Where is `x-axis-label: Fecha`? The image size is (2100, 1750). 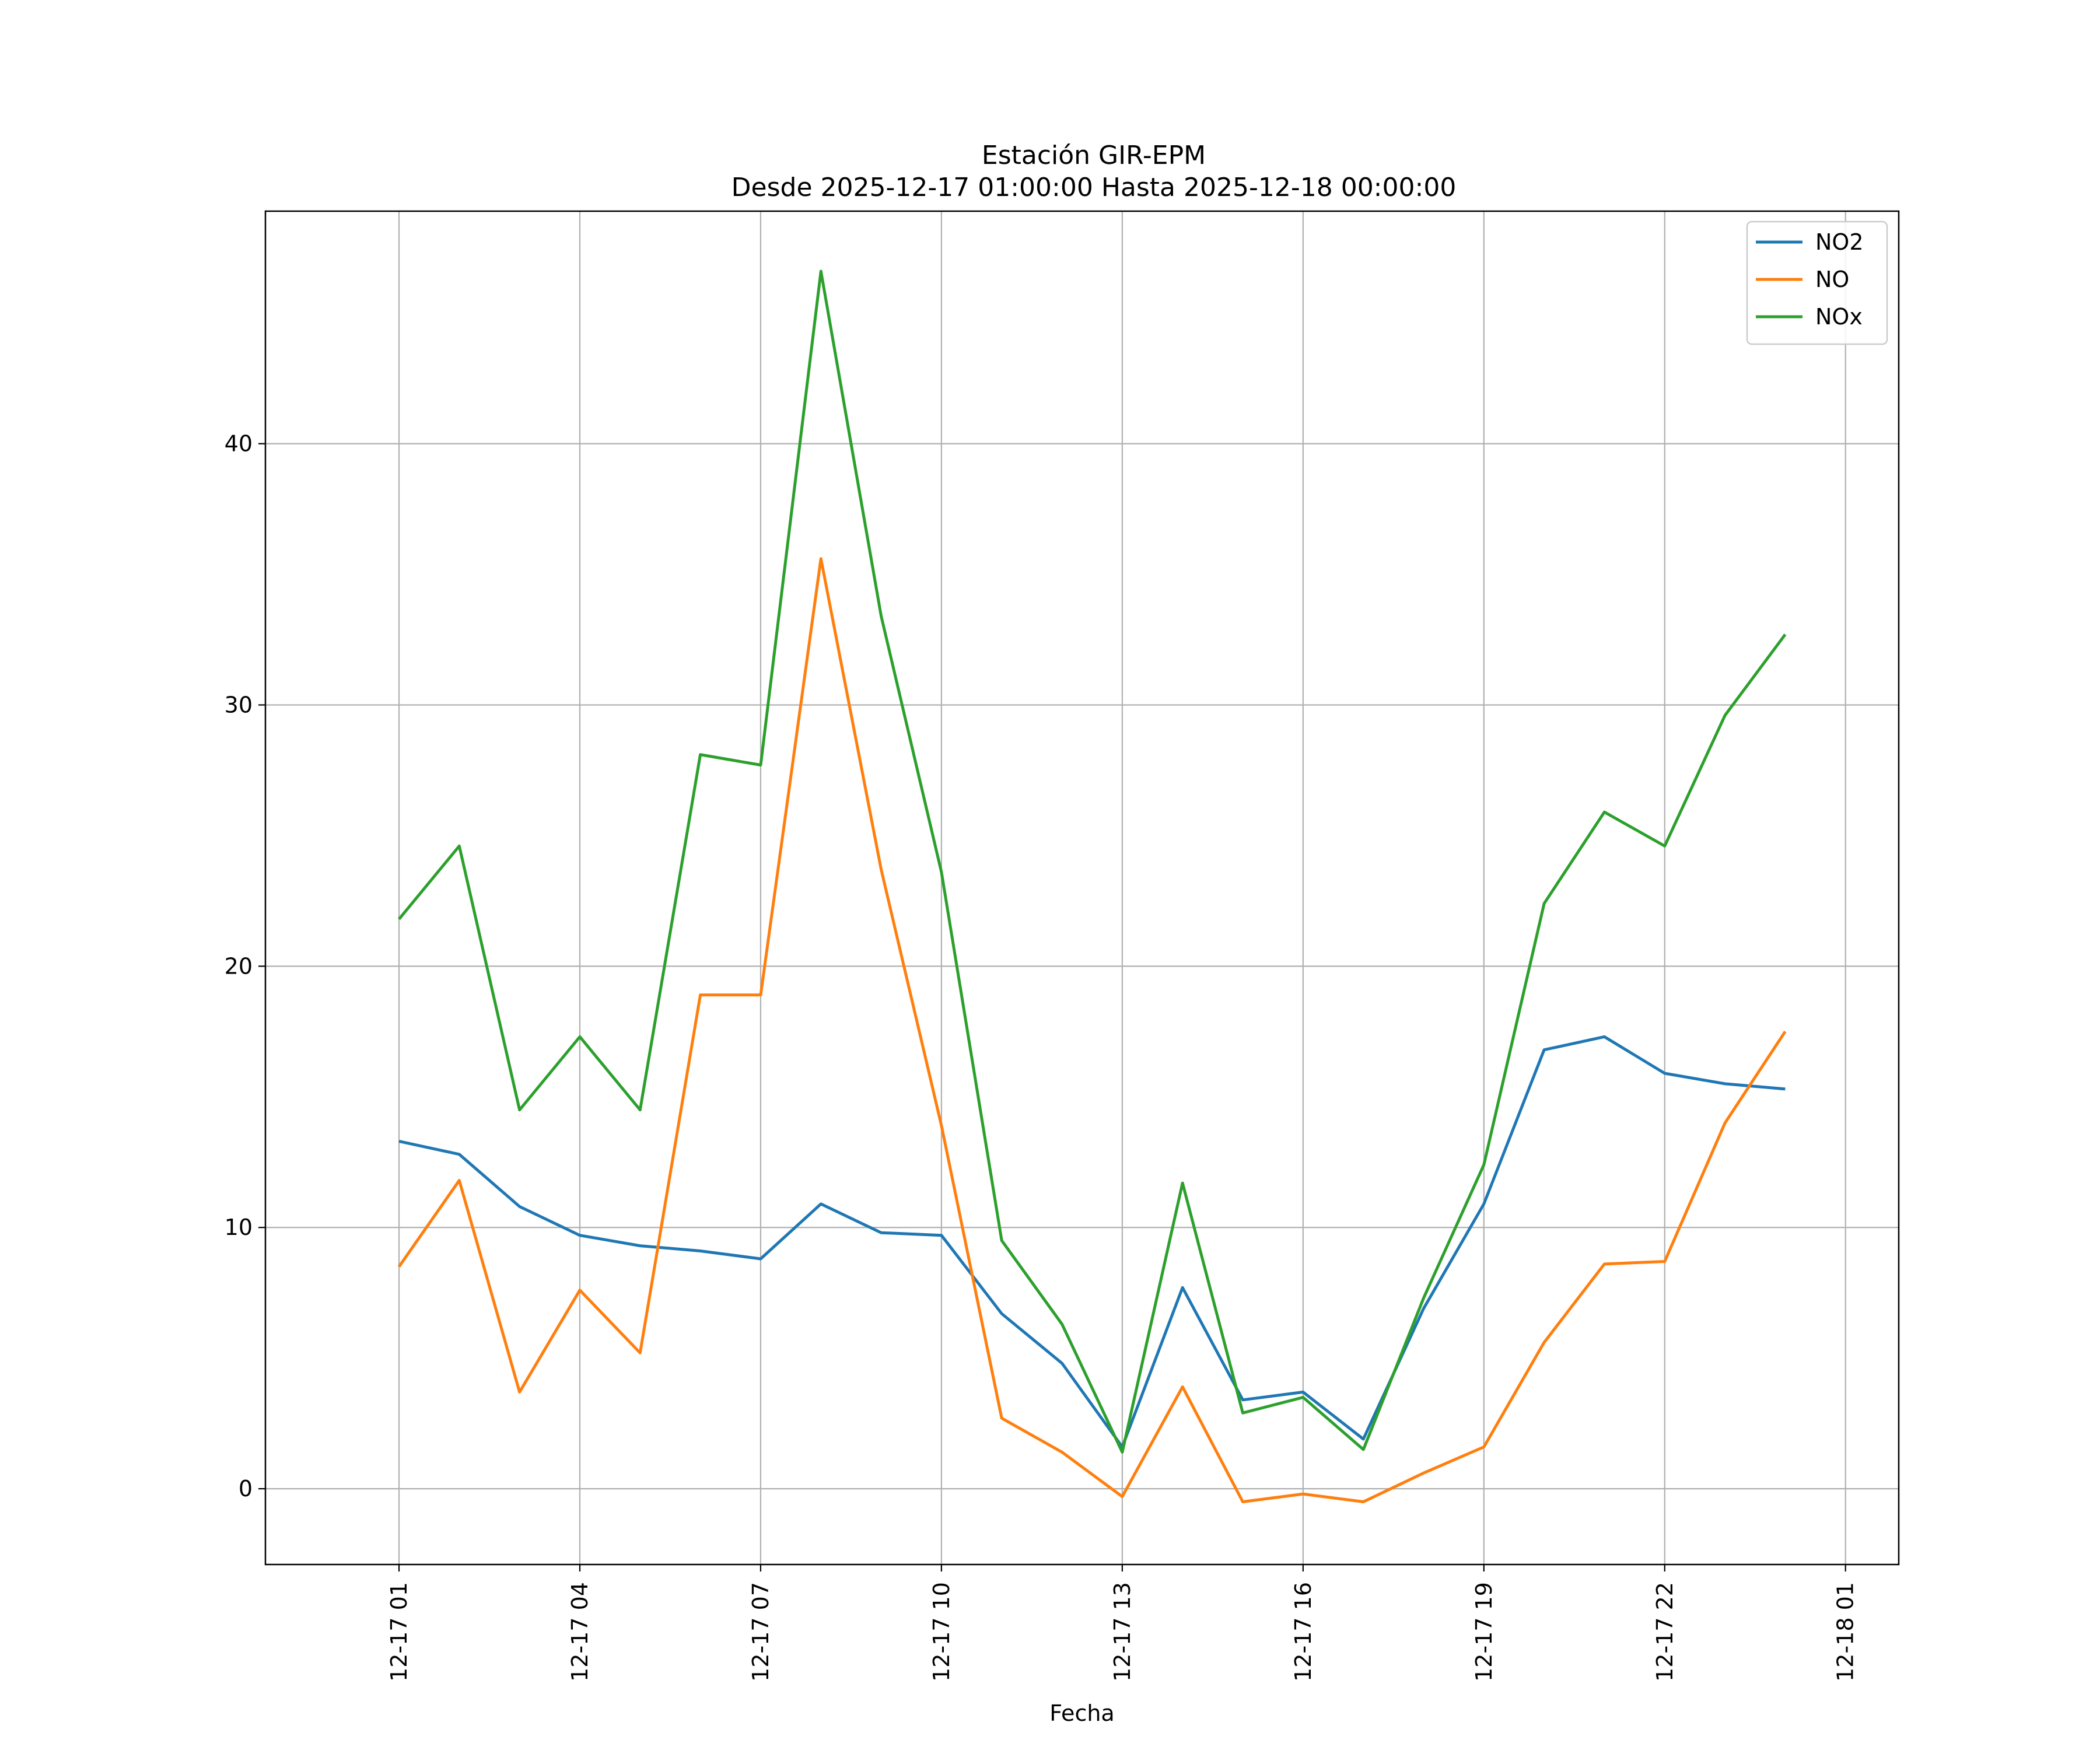 x-axis-label: Fecha is located at coordinates (1081, 1713).